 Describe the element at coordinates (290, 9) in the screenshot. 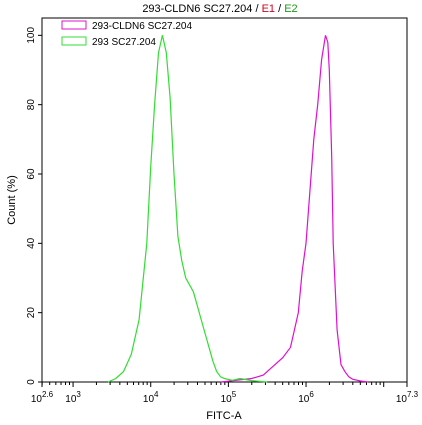

I see `title-gate-e2: E2` at that location.